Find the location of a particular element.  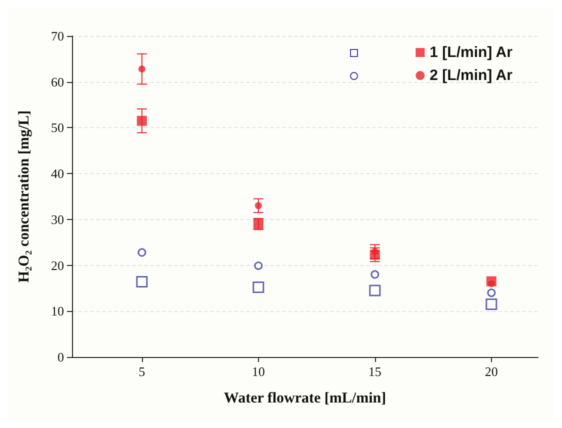

y-tick-label: 60 is located at coordinates (57, 82).